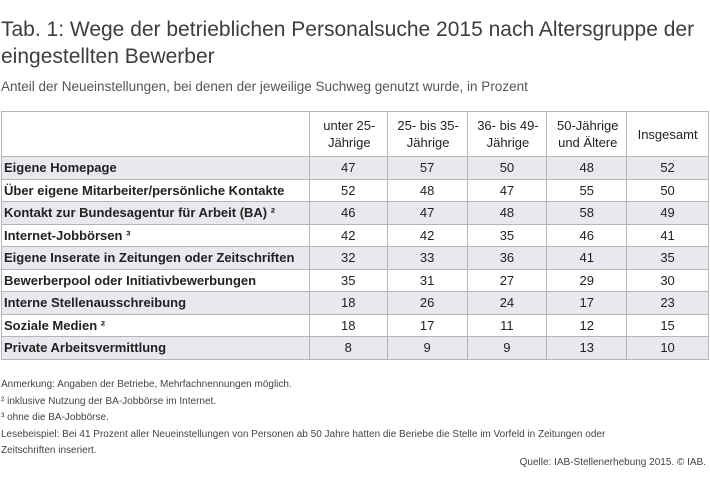 The height and width of the screenshot is (480, 710). I want to click on row-label: Bewerberpool oder Initiativbewerbungen, so click(155, 280).